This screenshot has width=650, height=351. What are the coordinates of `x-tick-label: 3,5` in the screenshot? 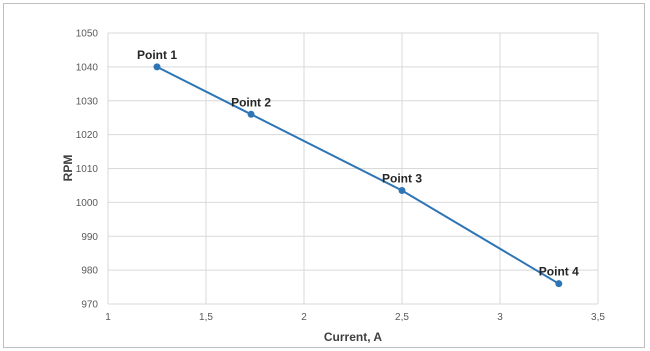 It's located at (598, 317).